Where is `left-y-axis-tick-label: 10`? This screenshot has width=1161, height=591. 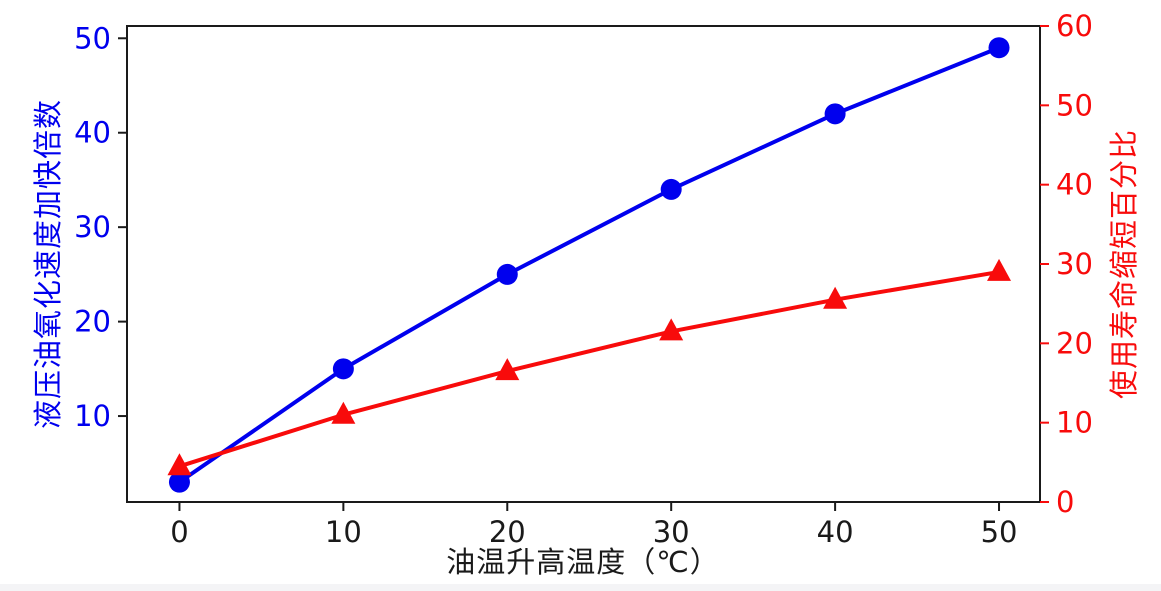
left-y-axis-tick-label: 10 is located at coordinates (92, 416).